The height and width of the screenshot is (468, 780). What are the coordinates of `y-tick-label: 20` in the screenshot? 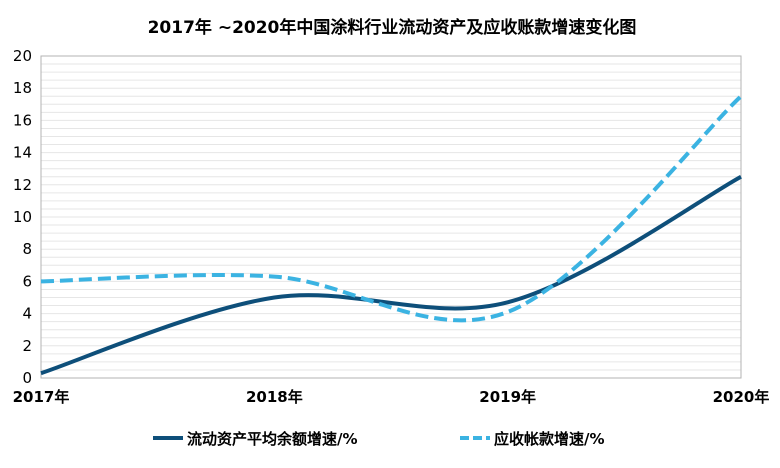 It's located at (22, 56).